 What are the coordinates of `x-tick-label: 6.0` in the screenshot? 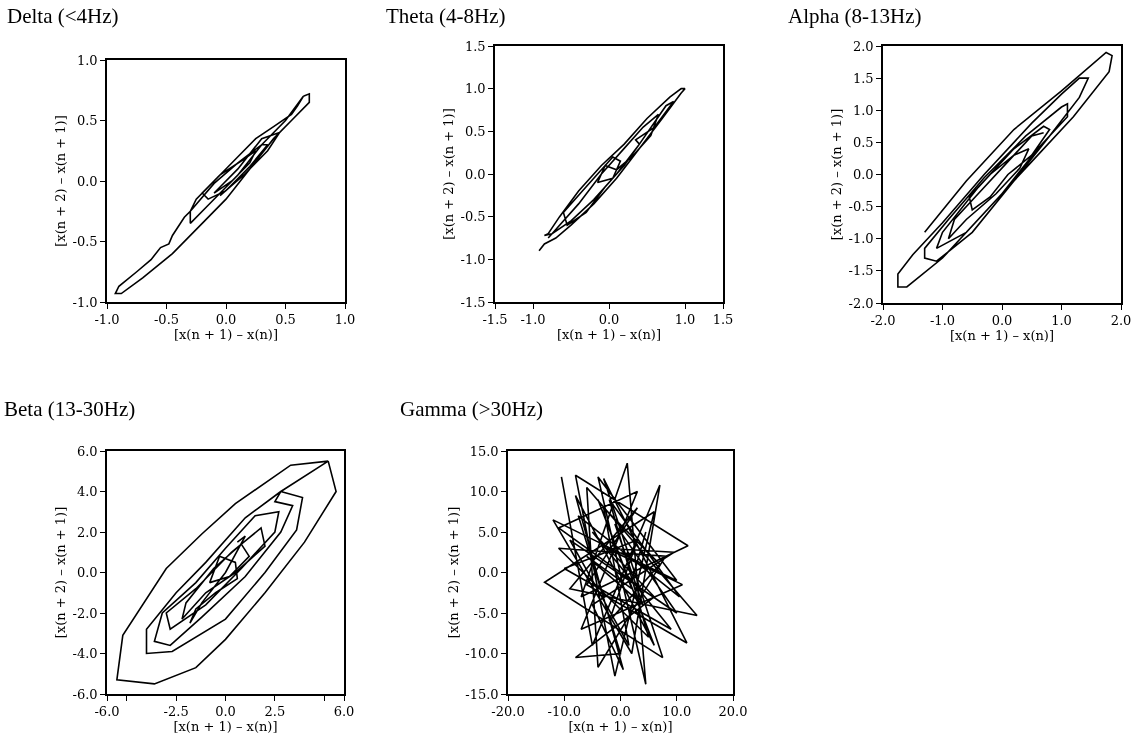 It's located at (344, 712).